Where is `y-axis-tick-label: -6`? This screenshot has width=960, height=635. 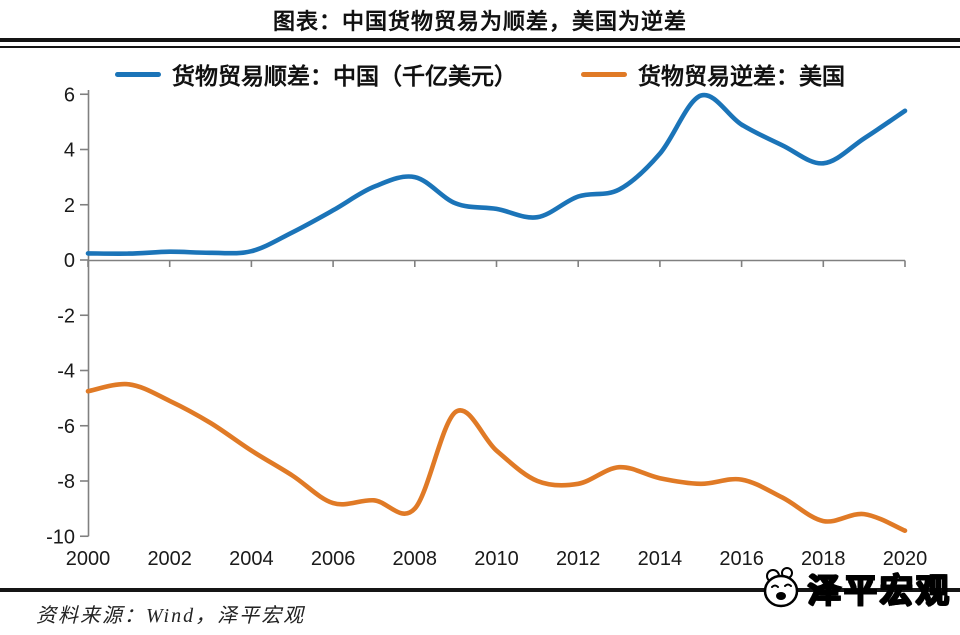 y-axis-tick-label: -6 is located at coordinates (66, 427).